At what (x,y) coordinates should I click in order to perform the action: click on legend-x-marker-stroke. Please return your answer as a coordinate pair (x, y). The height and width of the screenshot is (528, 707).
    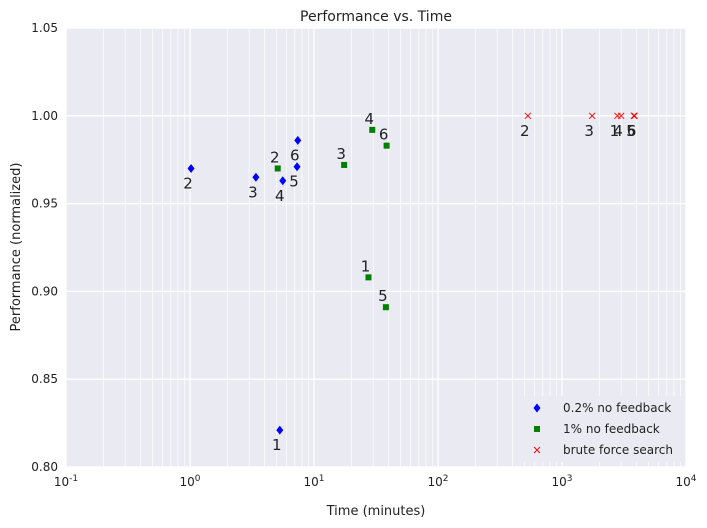
    Looking at the image, I should click on (537, 450).